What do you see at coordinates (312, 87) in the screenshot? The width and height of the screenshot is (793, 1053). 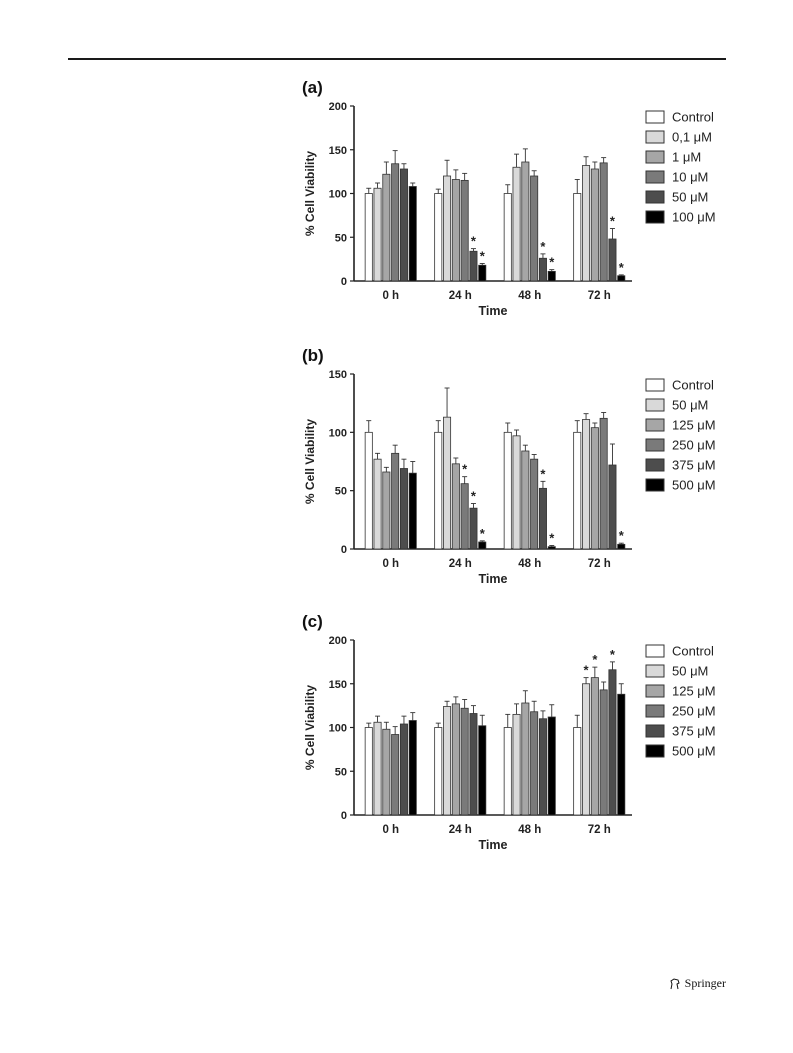 I see `panel-label: (a)` at bounding box center [312, 87].